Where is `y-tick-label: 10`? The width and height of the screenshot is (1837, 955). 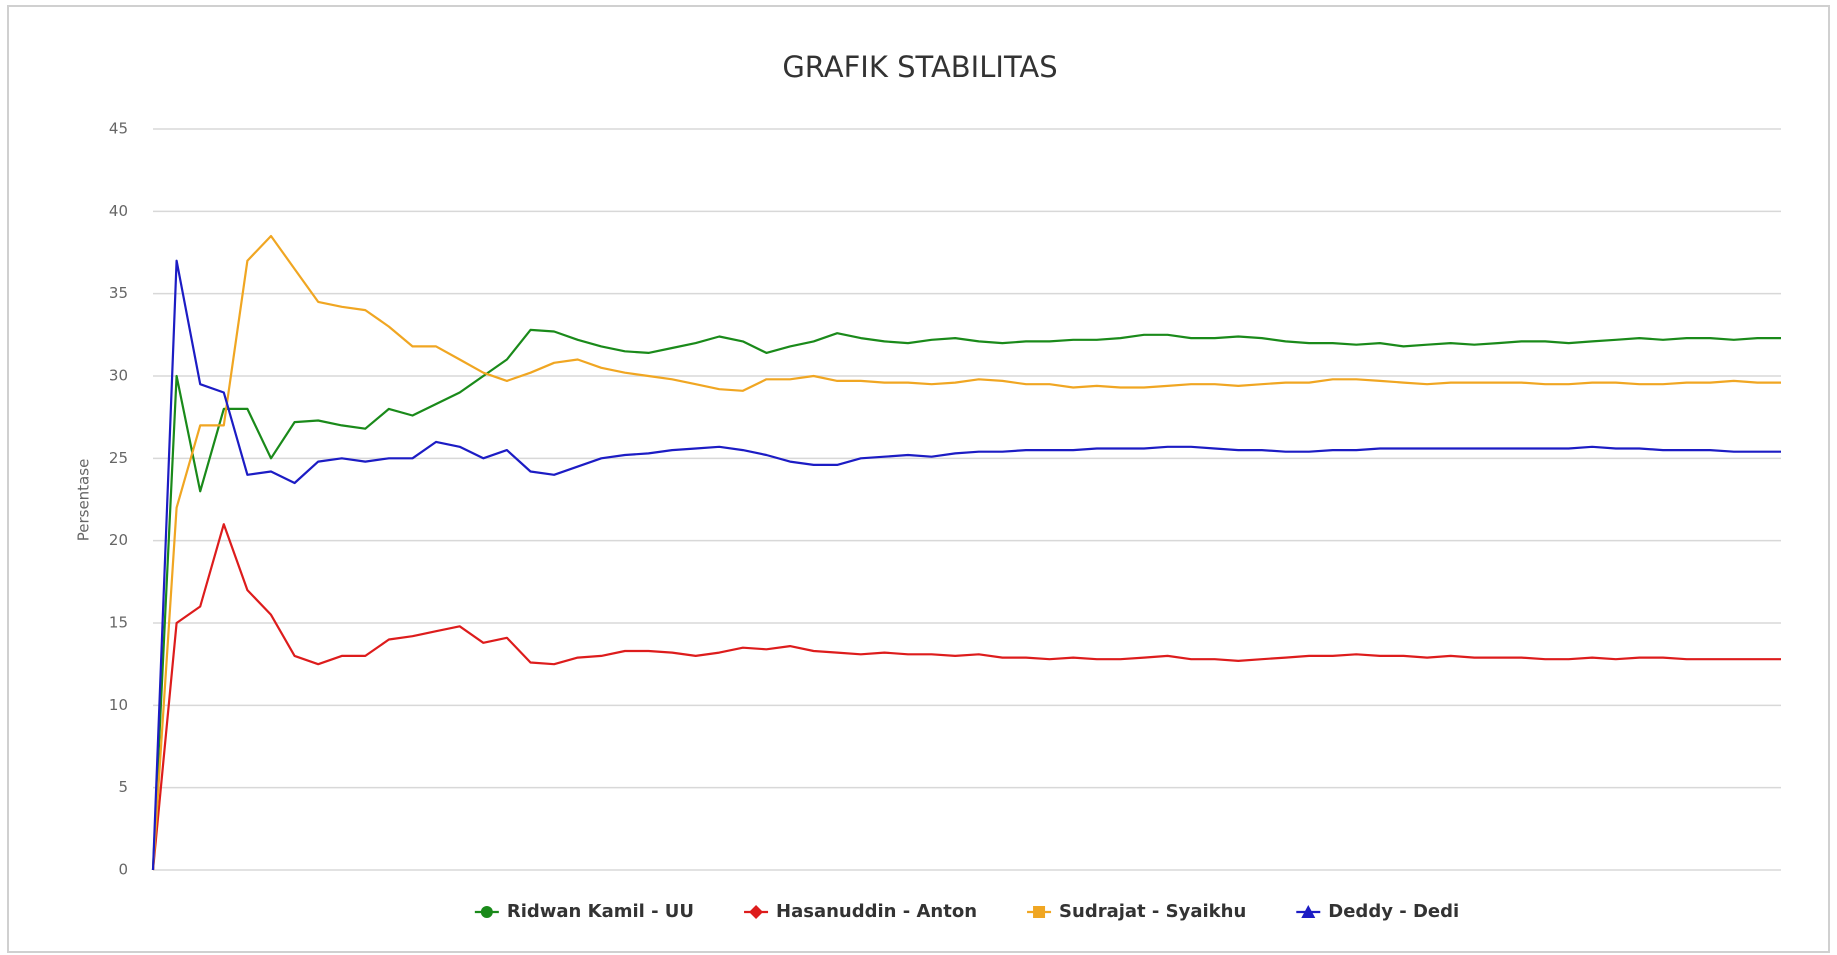 y-tick-label: 10 is located at coordinates (118, 705).